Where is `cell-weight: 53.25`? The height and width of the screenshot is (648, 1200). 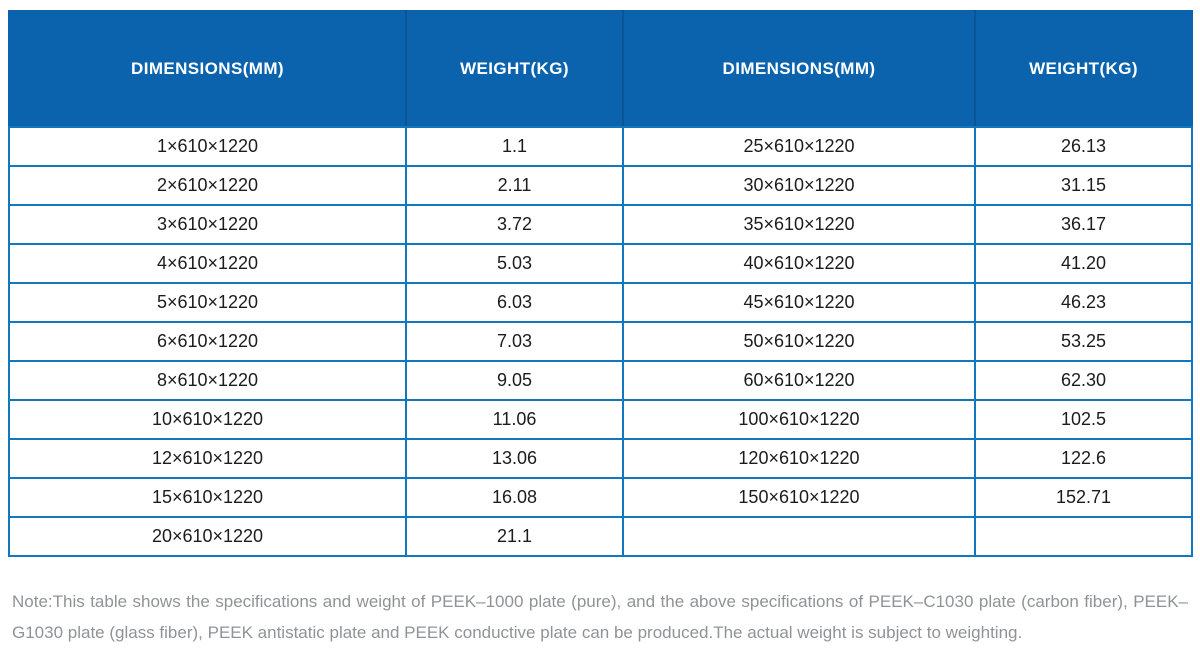
cell-weight: 53.25 is located at coordinates (1083, 341).